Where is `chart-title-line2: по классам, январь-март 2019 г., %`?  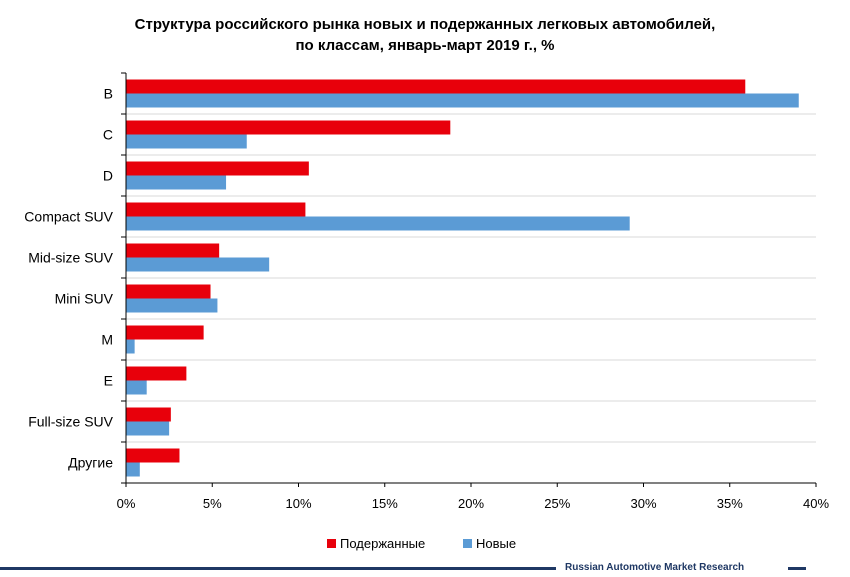
chart-title-line2: по классам, январь-март 2019 г., % is located at coordinates (425, 45).